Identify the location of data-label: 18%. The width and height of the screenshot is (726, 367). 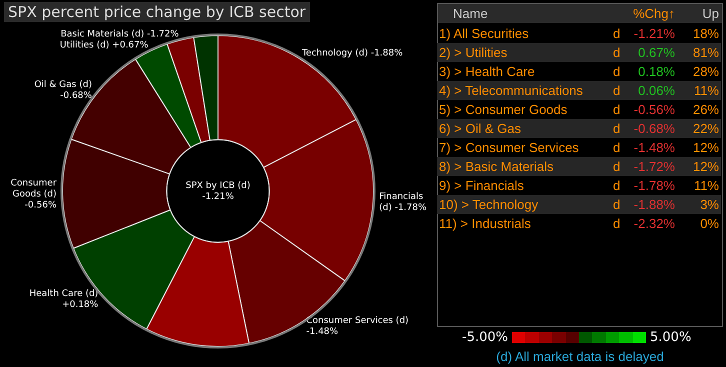
(705, 33).